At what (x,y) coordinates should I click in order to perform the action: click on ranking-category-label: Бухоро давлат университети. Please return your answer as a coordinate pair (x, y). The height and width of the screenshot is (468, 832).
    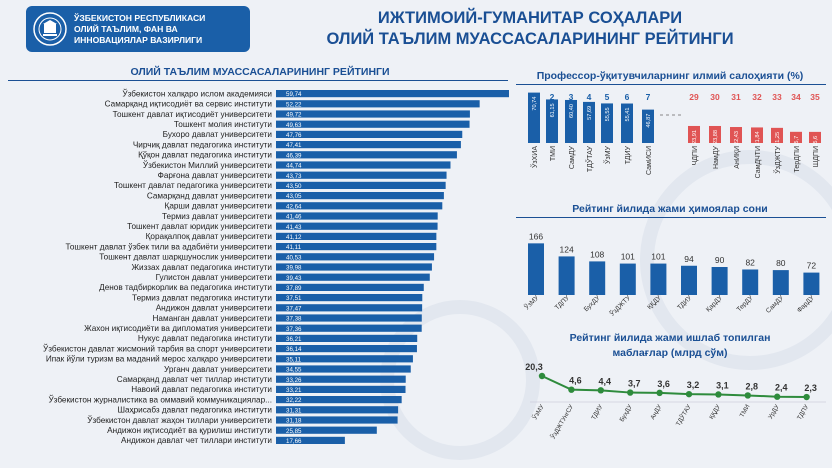
    Looking at the image, I should click on (217, 134).